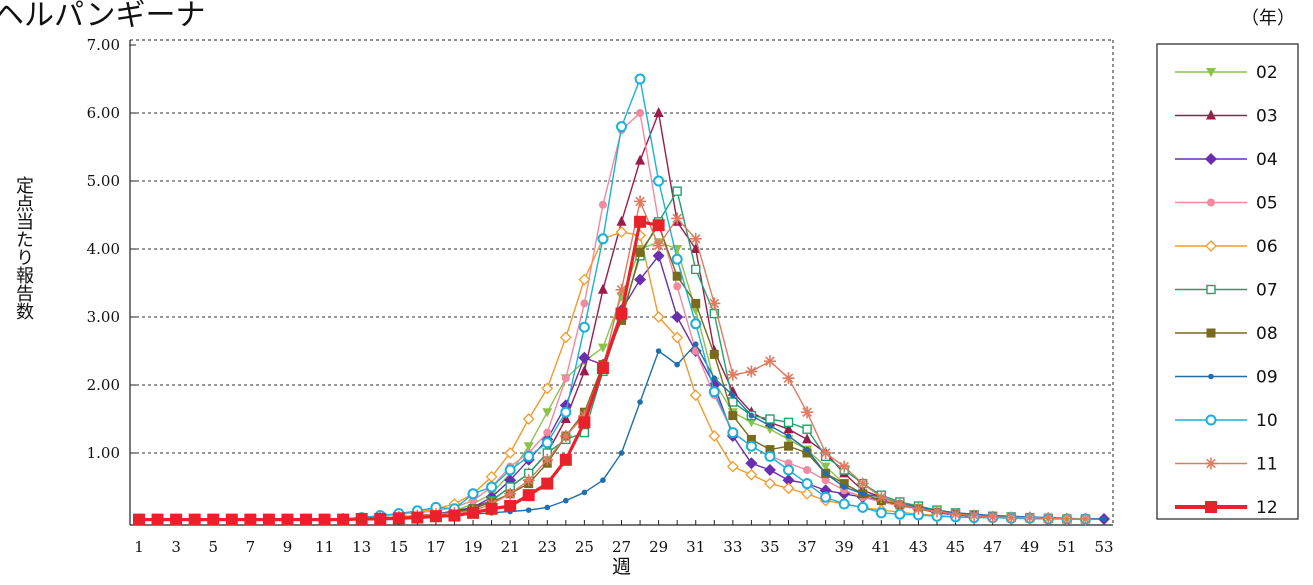  Describe the element at coordinates (1029, 547) in the screenshot. I see `x-tick-label: 49` at that location.